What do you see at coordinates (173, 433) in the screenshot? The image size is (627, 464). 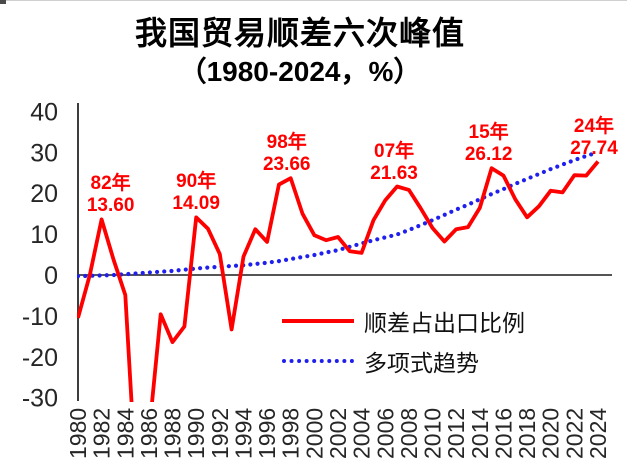 I see `x-tick-label: 1988` at bounding box center [173, 433].